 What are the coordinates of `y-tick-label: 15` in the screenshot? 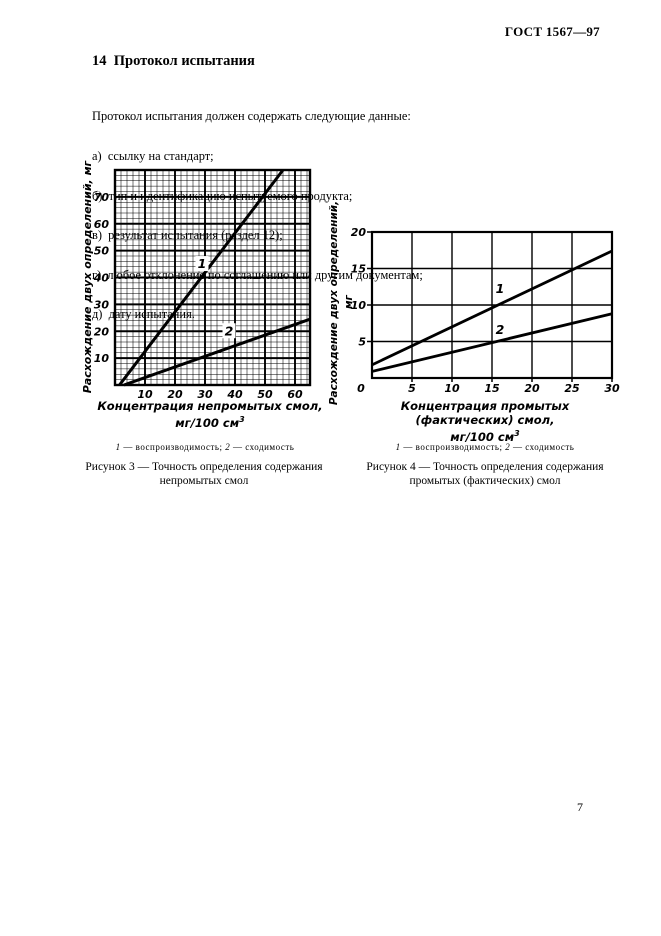 It's located at (359, 269).